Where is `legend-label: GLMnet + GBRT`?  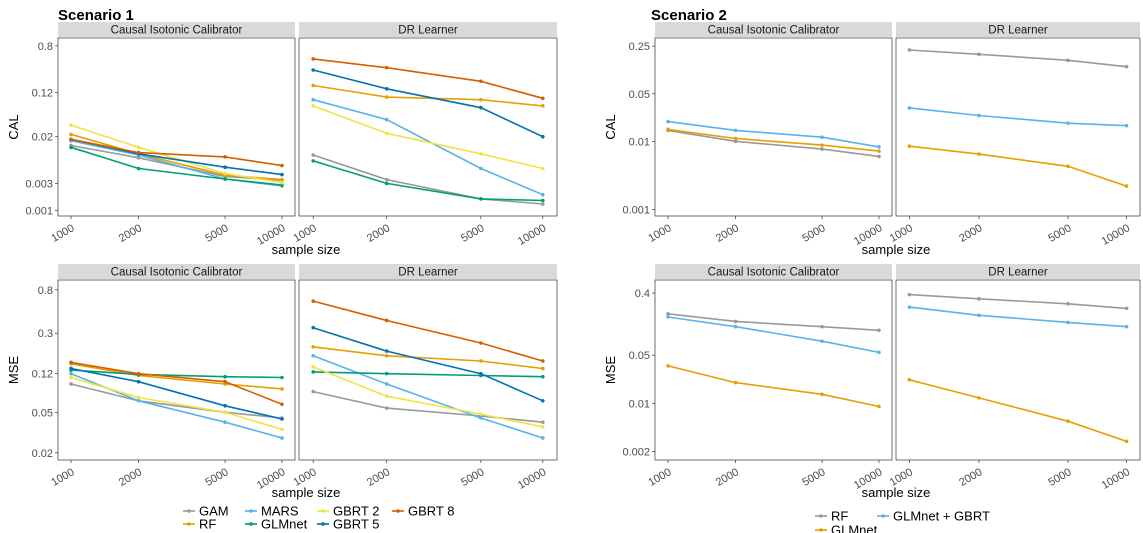 legend-label: GLMnet + GBRT is located at coordinates (941, 516).